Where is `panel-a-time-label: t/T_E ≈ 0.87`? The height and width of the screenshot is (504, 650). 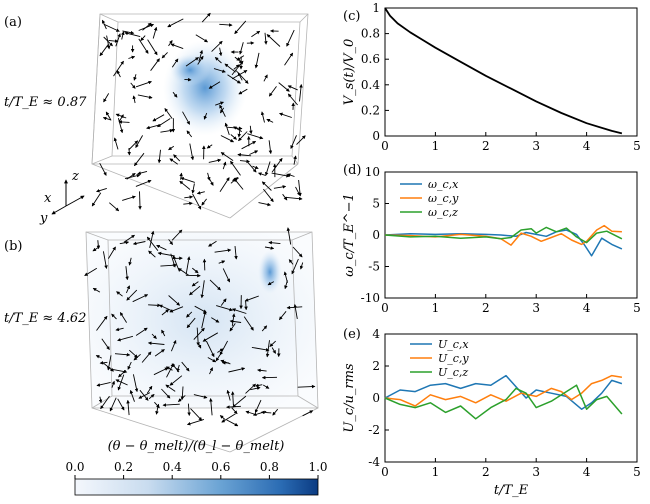 panel-a-time-label: t/T_E ≈ 0.87 is located at coordinates (45, 102).